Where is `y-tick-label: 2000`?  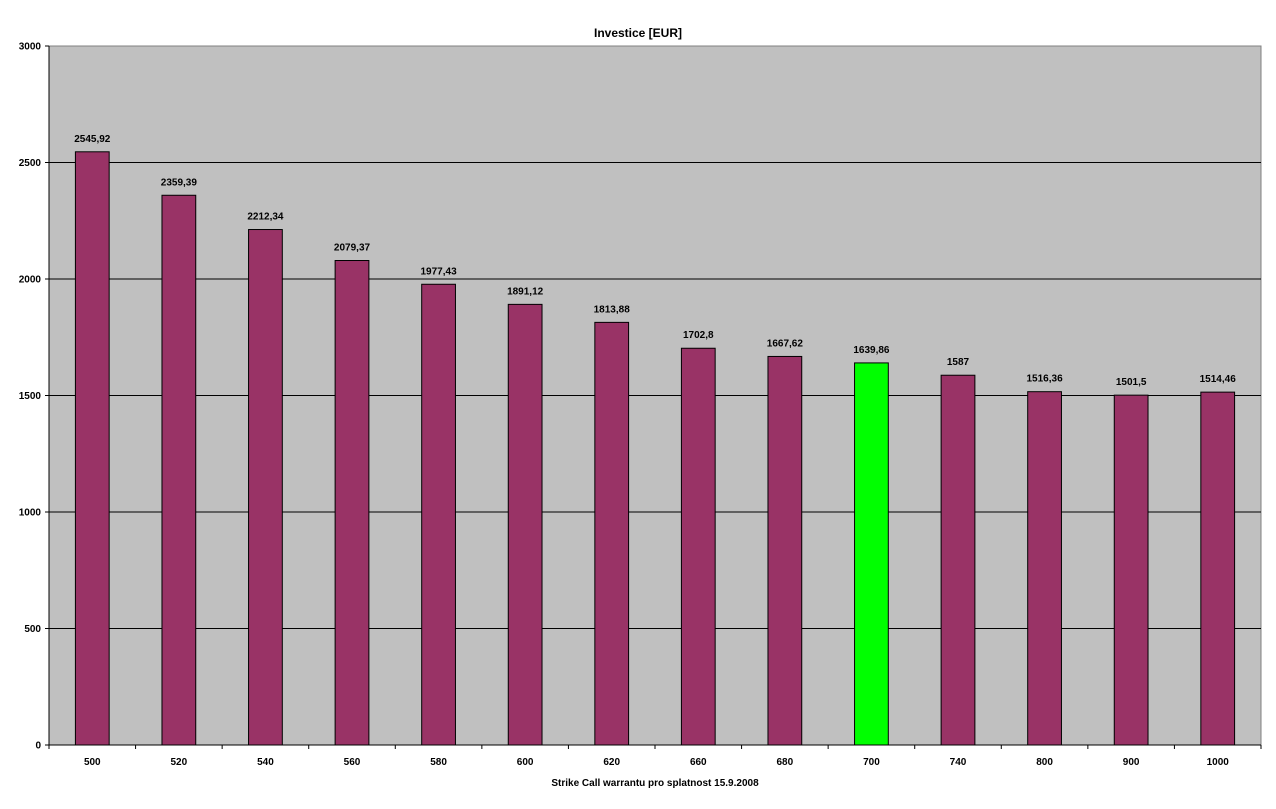 y-tick-label: 2000 is located at coordinates (30, 280).